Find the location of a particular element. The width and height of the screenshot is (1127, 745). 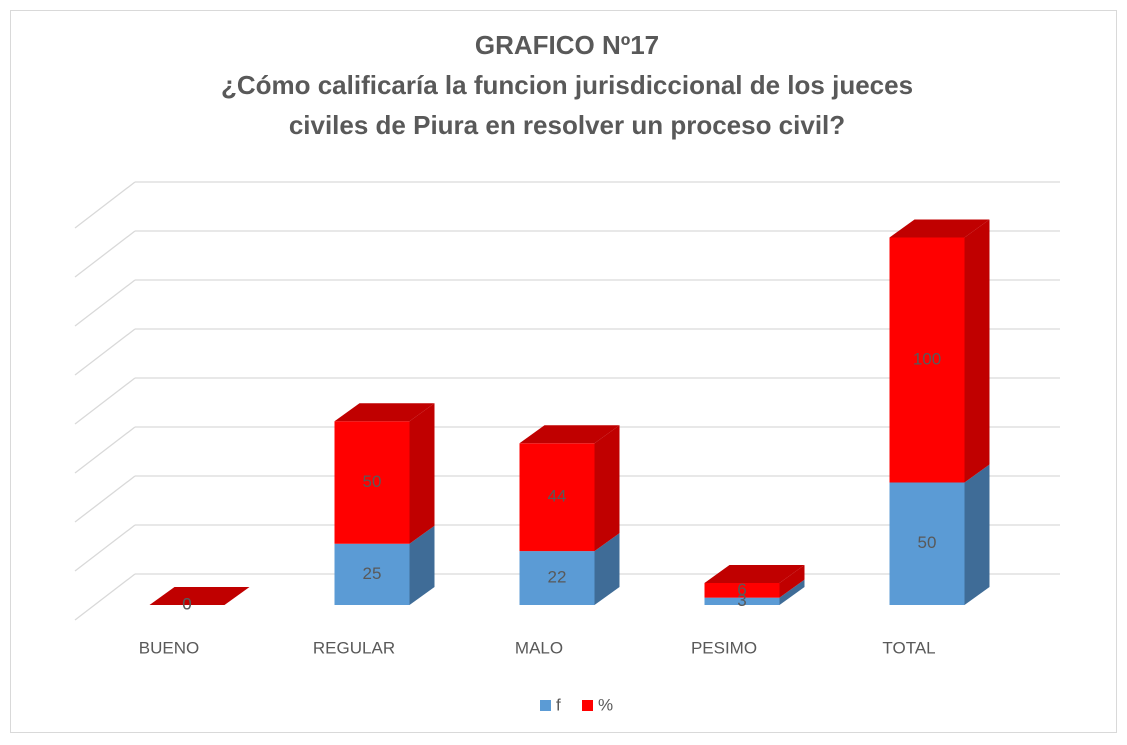

x-tick-label: PESIMO is located at coordinates (724, 647).